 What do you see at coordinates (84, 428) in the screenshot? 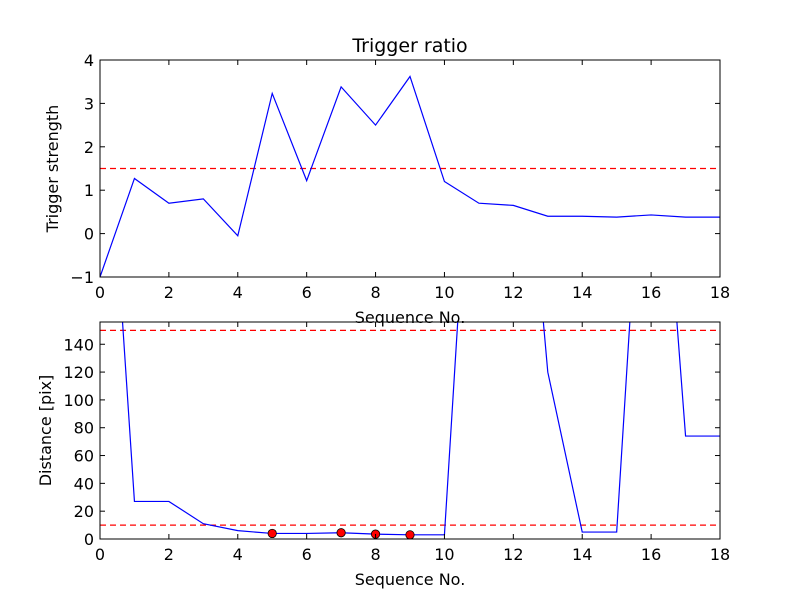
I see `y-tick-label: 80` at bounding box center [84, 428].